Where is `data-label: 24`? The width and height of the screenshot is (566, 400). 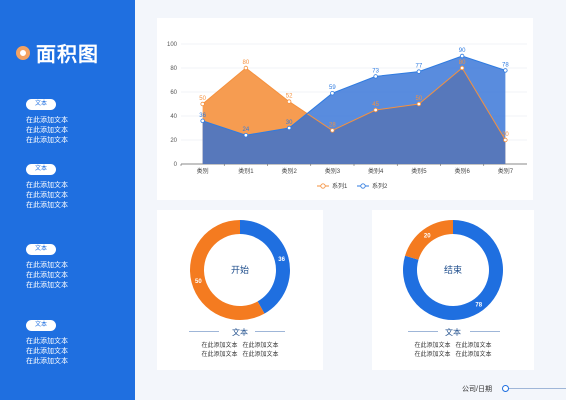
data-label: 24 is located at coordinates (246, 130).